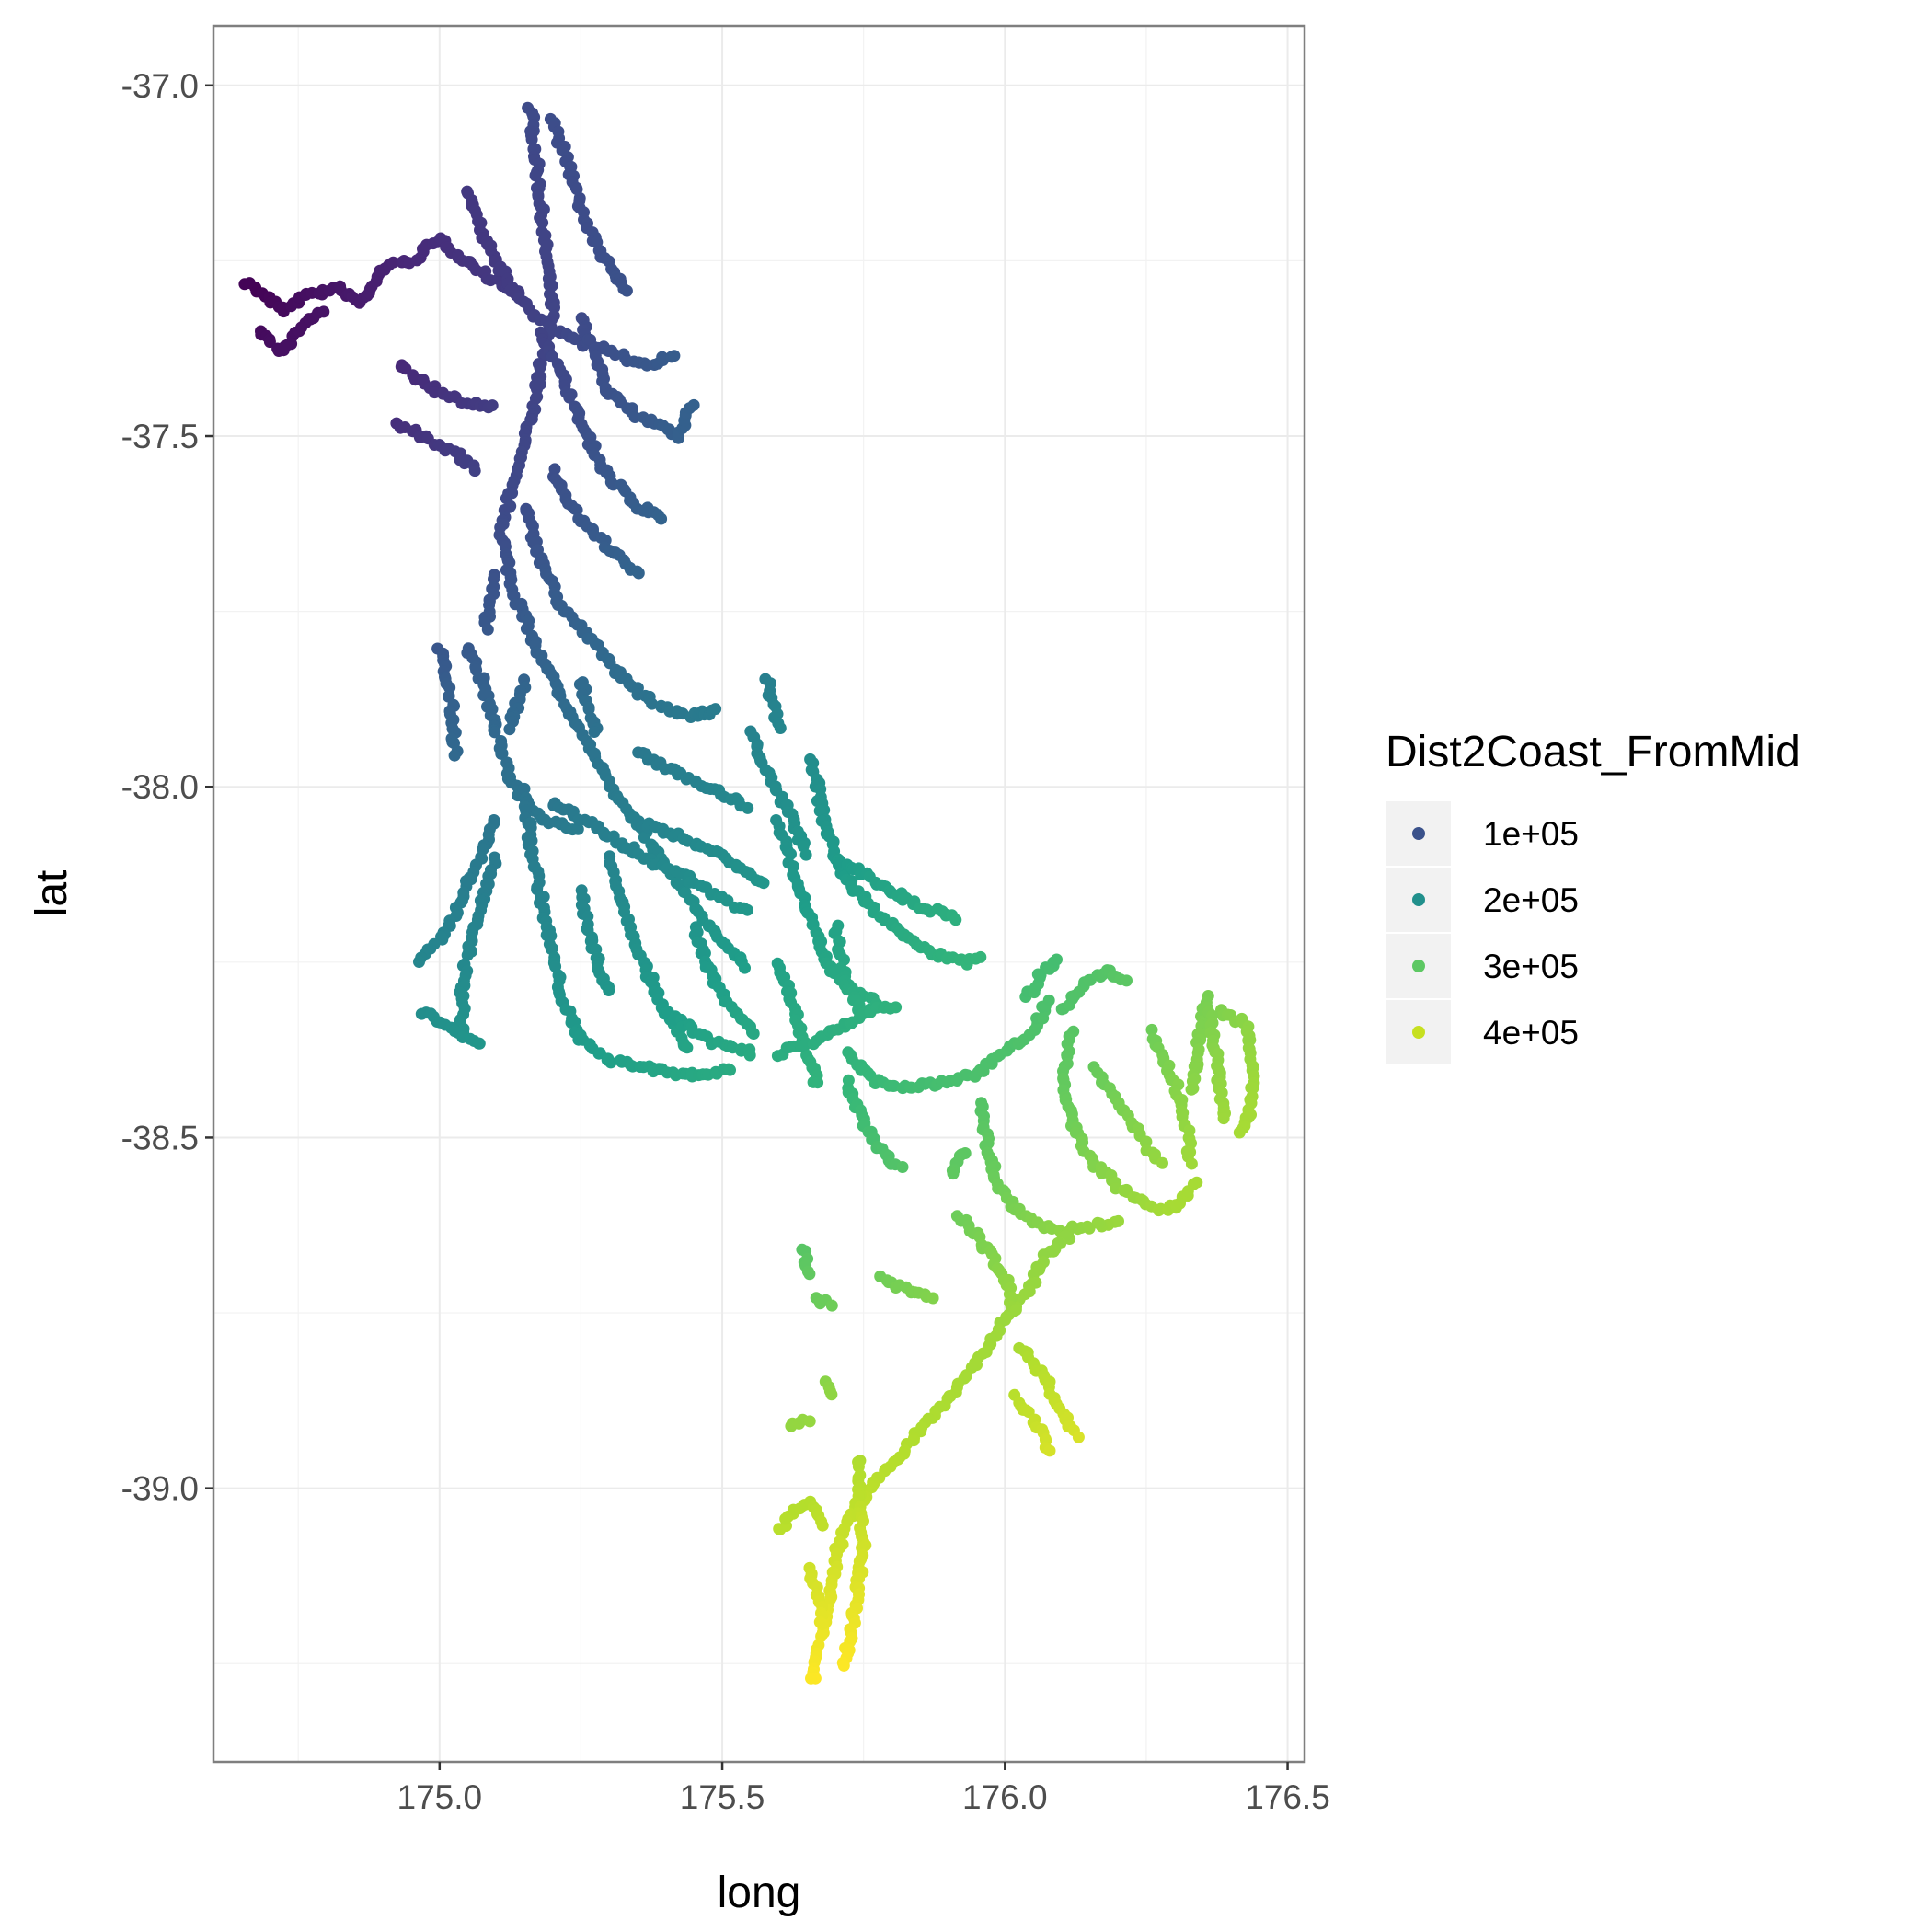 The height and width of the screenshot is (1932, 1932). Describe the element at coordinates (722, 1797) in the screenshot. I see `x-tick-label: 175.5` at that location.